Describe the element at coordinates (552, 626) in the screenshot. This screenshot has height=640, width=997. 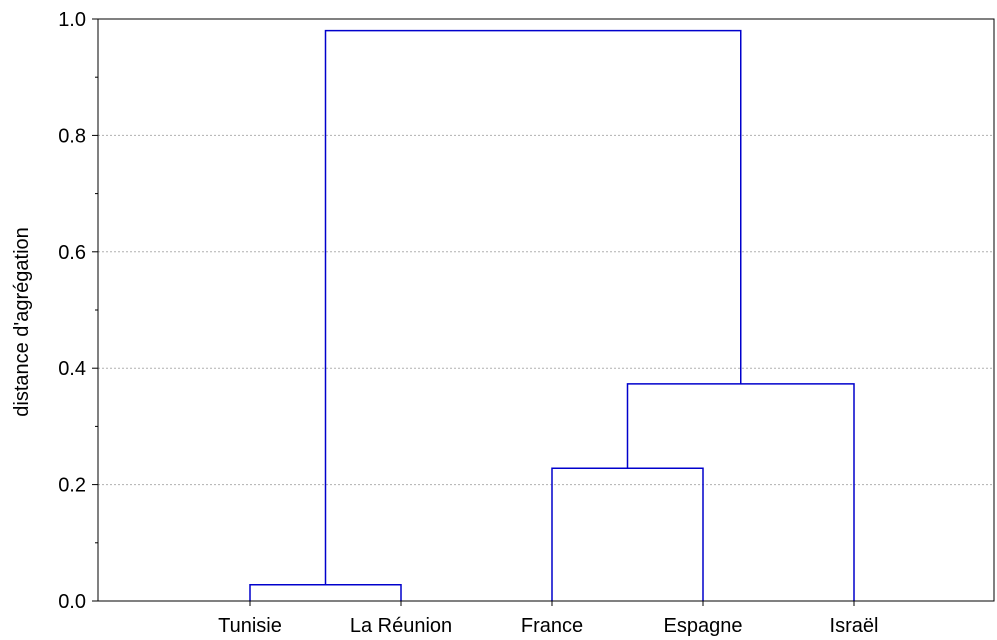
I see `leaf-label: France` at that location.